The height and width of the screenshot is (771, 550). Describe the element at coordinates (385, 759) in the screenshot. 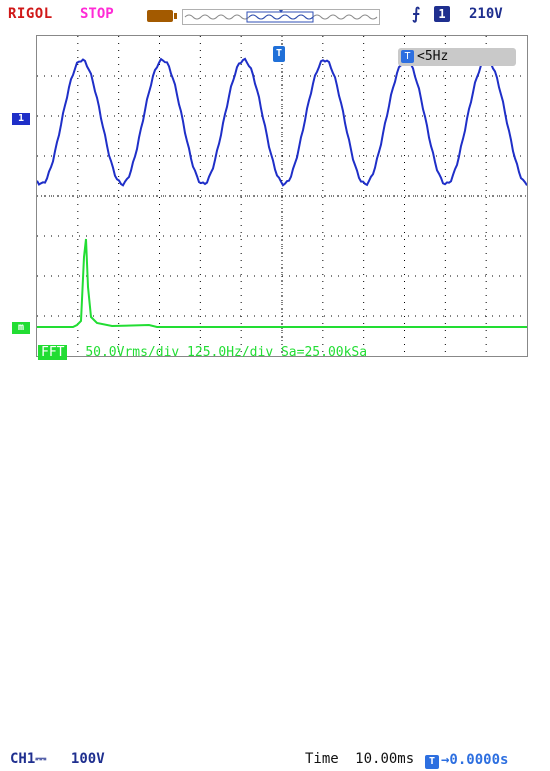

I see `time-scale: 10.00ms` at that location.